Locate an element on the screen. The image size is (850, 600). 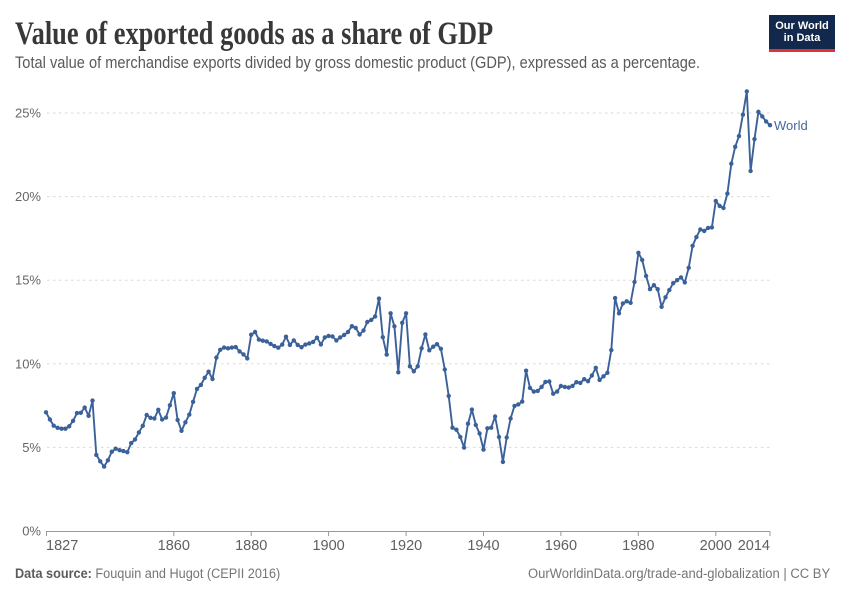
svg-text: 1827 is located at coordinates (62, 546).